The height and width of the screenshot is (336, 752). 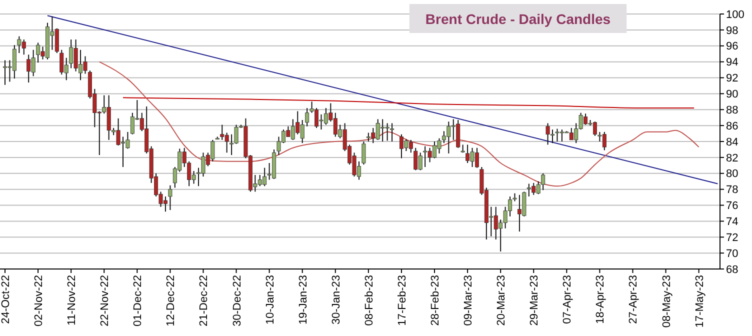 I want to click on x-tick-label: 10-Jan-23, so click(x=270, y=300).